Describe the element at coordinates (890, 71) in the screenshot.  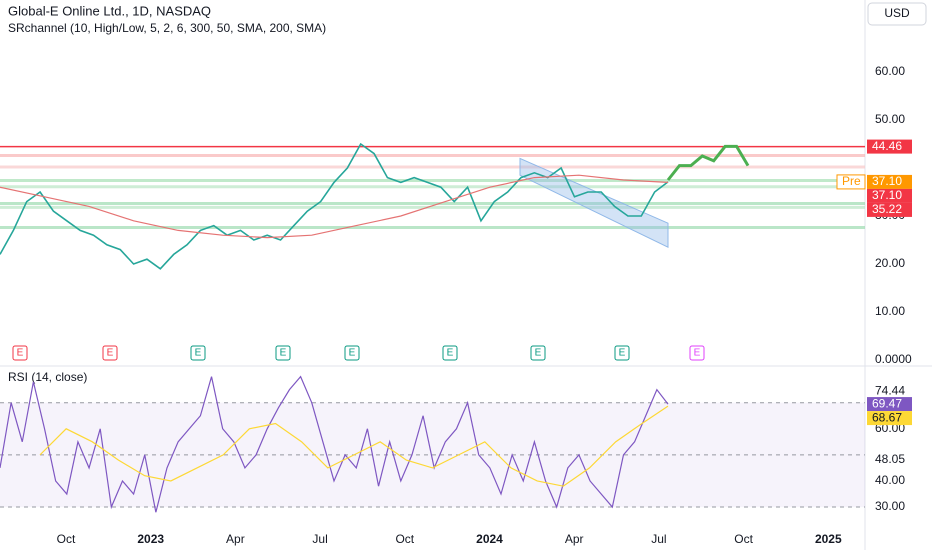
I see `y-tick-label: 60.00` at that location.